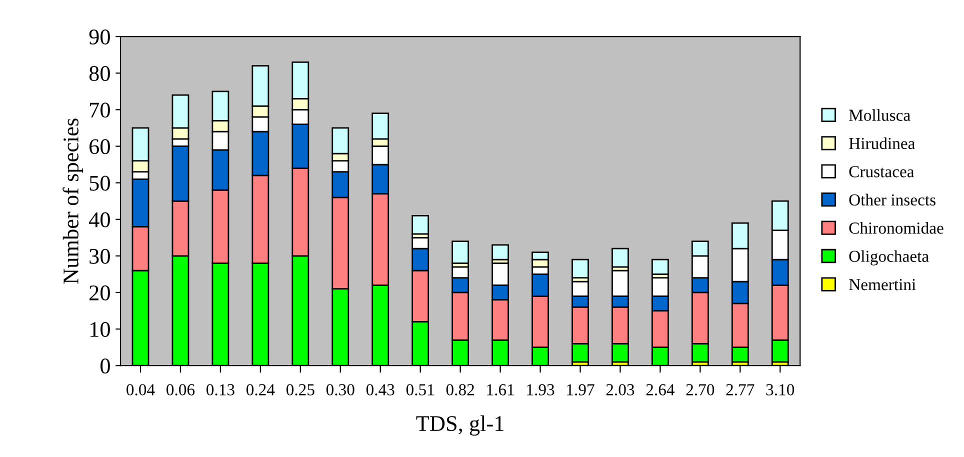 Image resolution: width=964 pixels, height=457 pixels. What do you see at coordinates (100, 329) in the screenshot?
I see `y-tick-label: 10` at bounding box center [100, 329].